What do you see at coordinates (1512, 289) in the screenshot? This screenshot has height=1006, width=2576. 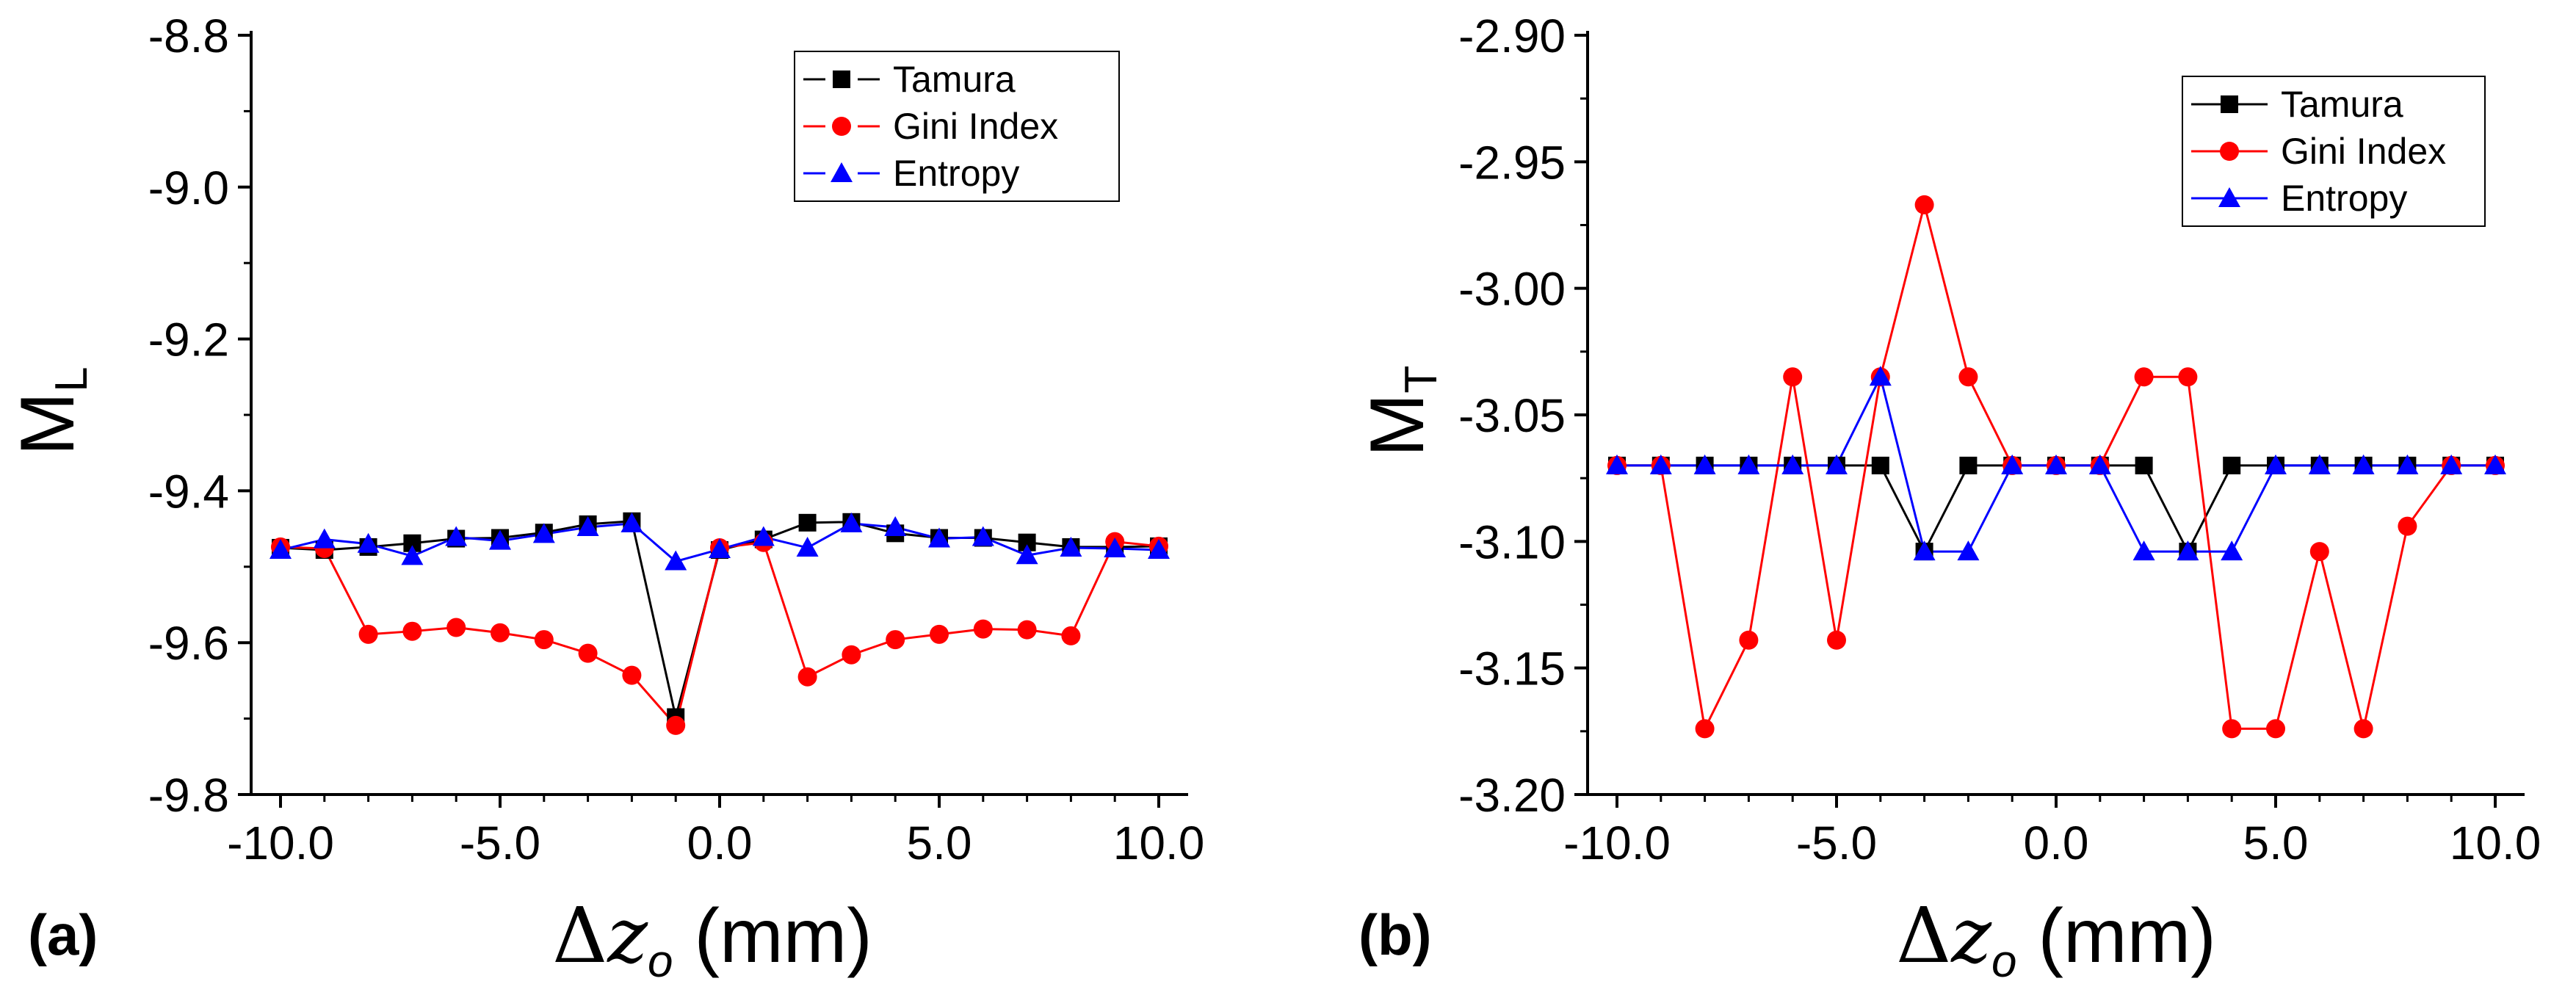 I see `y-tick-label: -3.00` at bounding box center [1512, 289].